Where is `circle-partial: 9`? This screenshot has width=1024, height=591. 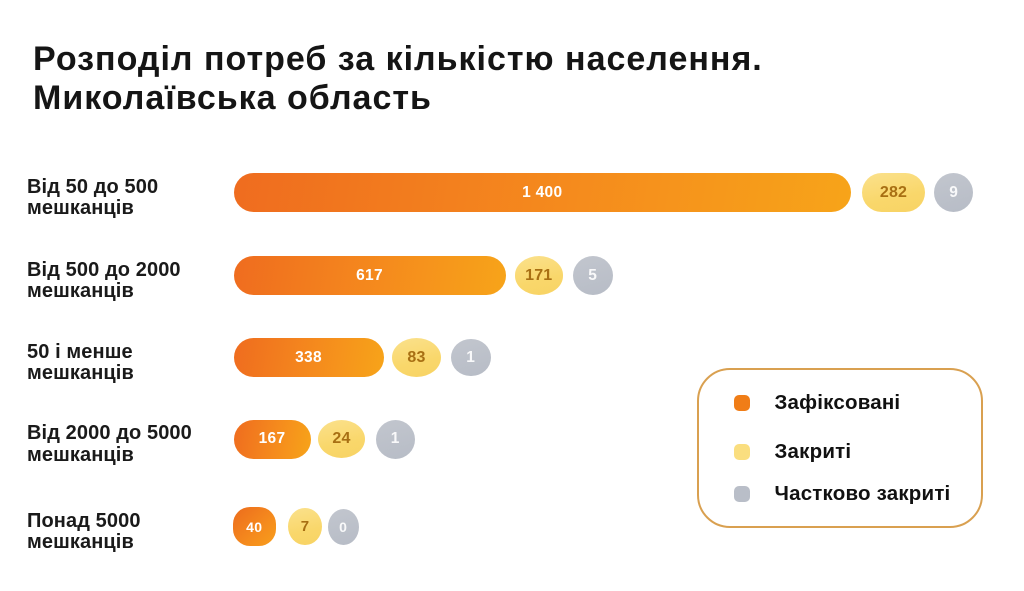
circle-partial: 9 is located at coordinates (953, 192).